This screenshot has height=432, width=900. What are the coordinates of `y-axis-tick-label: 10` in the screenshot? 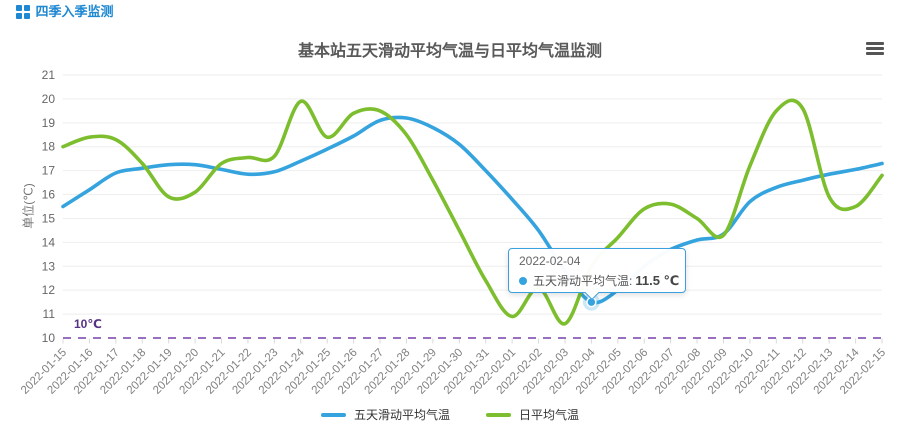 It's located at (49, 338).